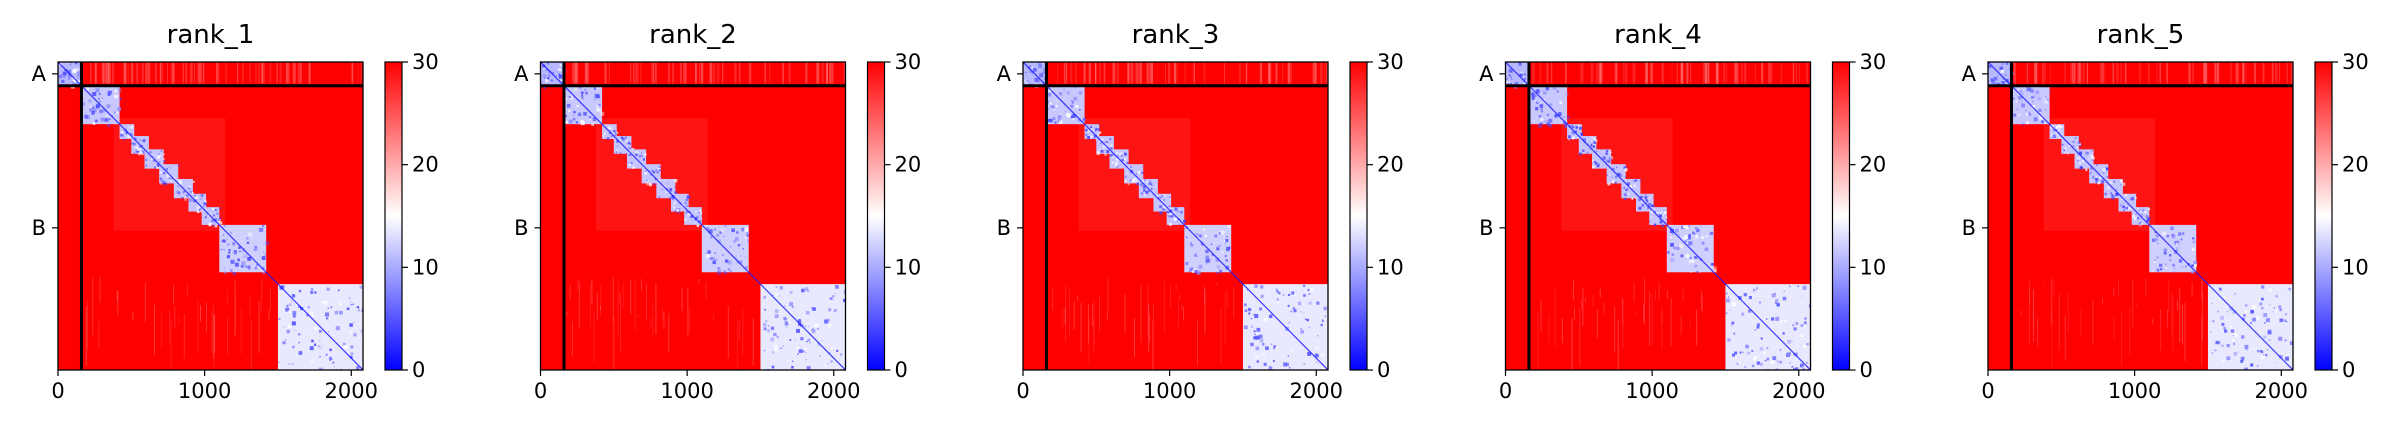 This screenshot has width=2401, height=438. I want to click on colorbar-tick-label: 0, so click(2348, 370).